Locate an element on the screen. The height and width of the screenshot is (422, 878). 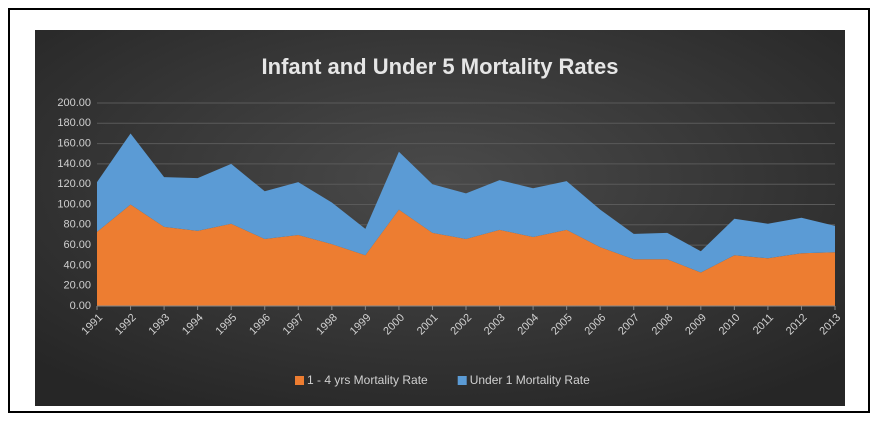
y-tick-label: 0.00 is located at coordinates (80, 306).